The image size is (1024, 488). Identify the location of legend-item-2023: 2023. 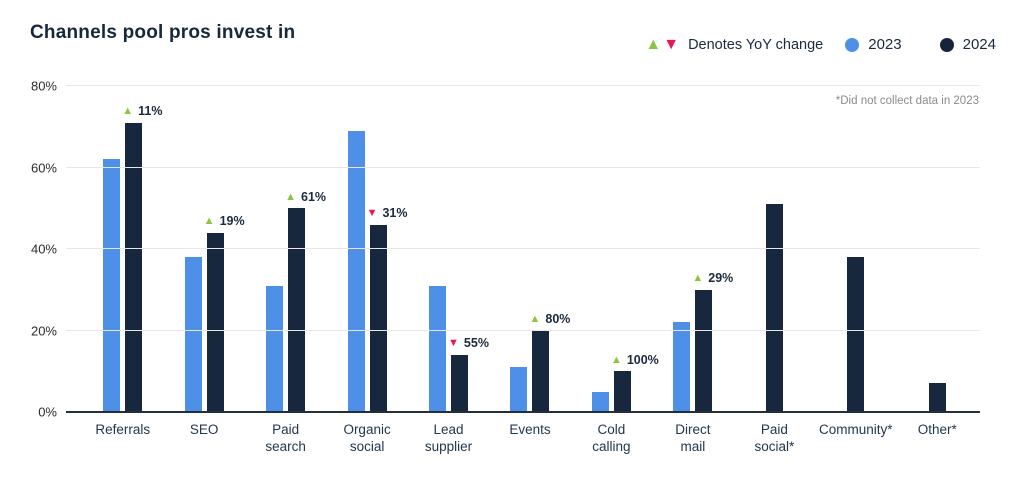
(873, 44).